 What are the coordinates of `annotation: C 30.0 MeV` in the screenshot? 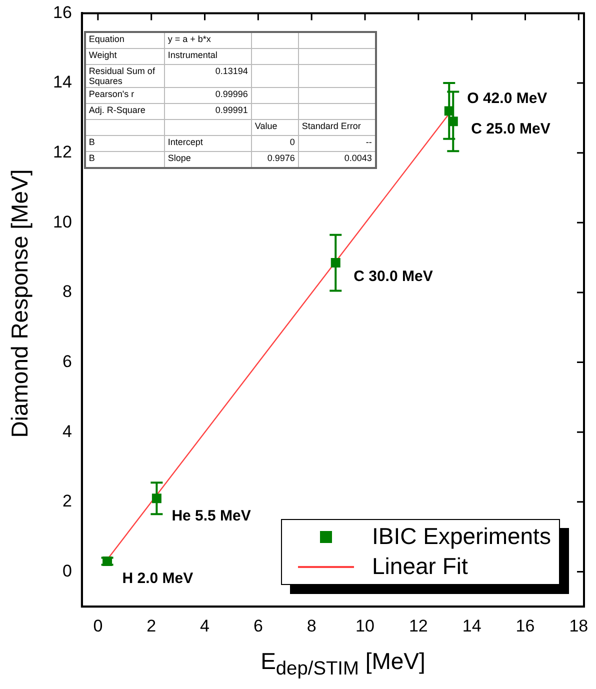 It's located at (393, 276).